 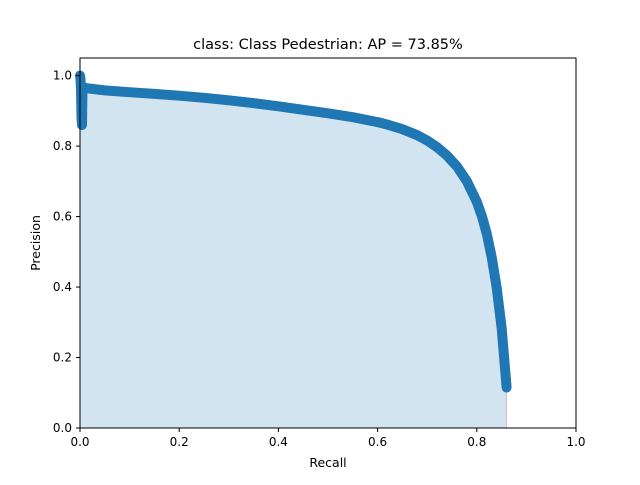 What do you see at coordinates (377, 442) in the screenshot?
I see `x-tick-label: 0.6` at bounding box center [377, 442].